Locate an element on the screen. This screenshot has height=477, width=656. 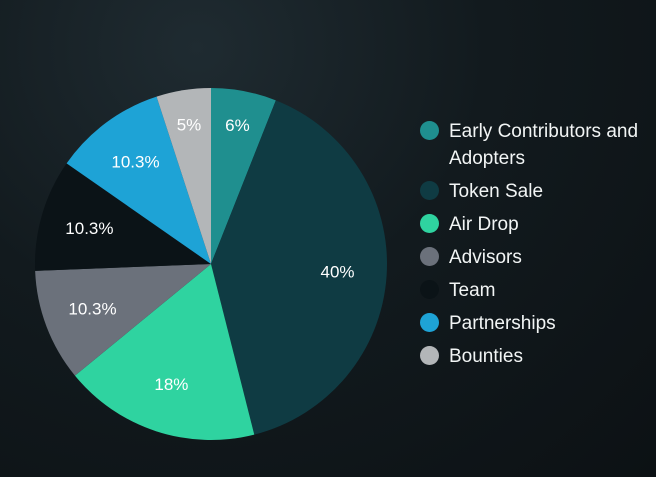
legend-label: Partnerships is located at coordinates (502, 323).